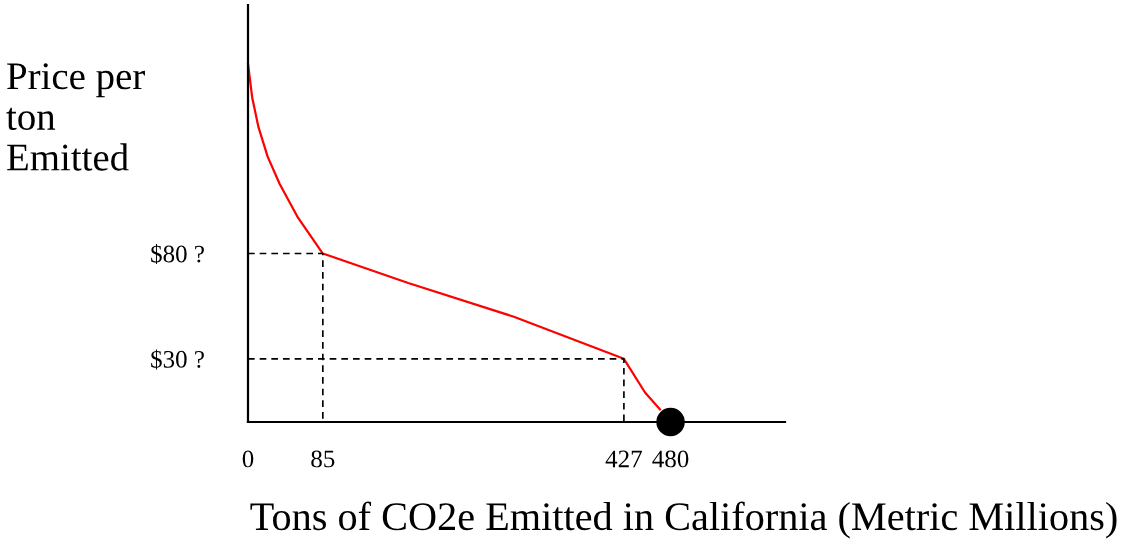  I want to click on y-tick-label: $80 ?, so click(177, 254).